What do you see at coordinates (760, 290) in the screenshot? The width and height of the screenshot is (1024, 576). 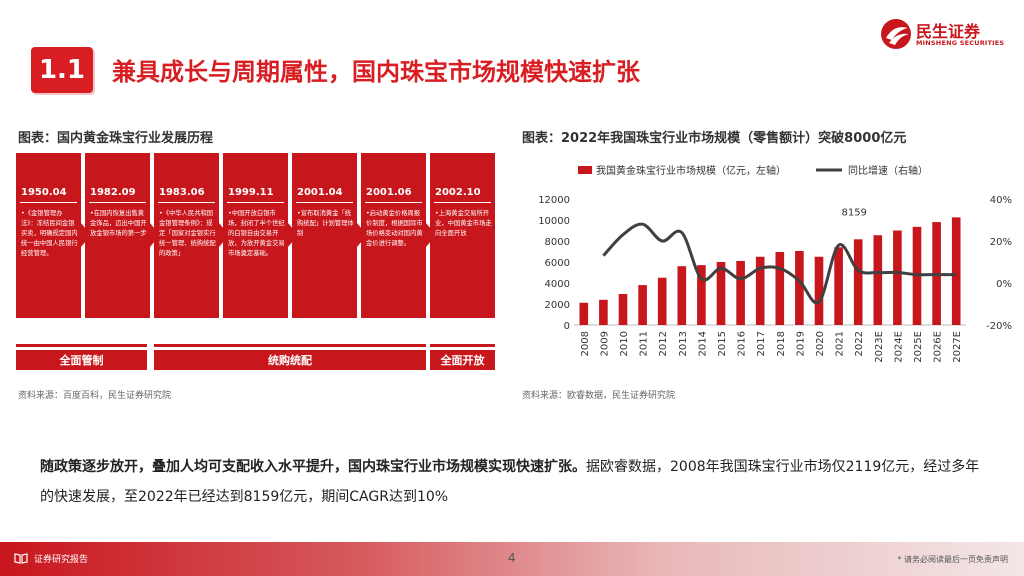 I see `bar-2017` at bounding box center [760, 290].